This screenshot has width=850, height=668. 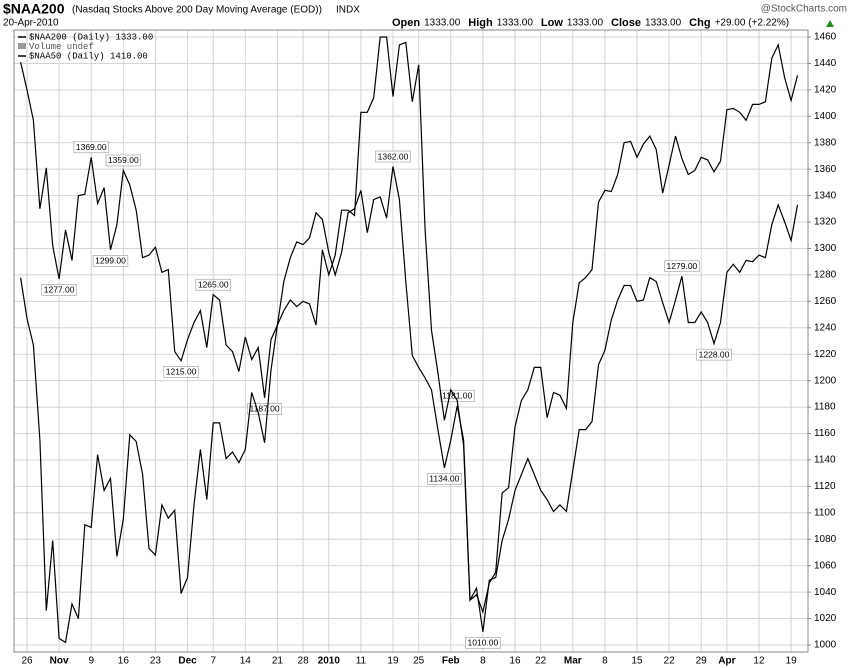 I want to click on x-tick-label: 25, so click(x=419, y=661).